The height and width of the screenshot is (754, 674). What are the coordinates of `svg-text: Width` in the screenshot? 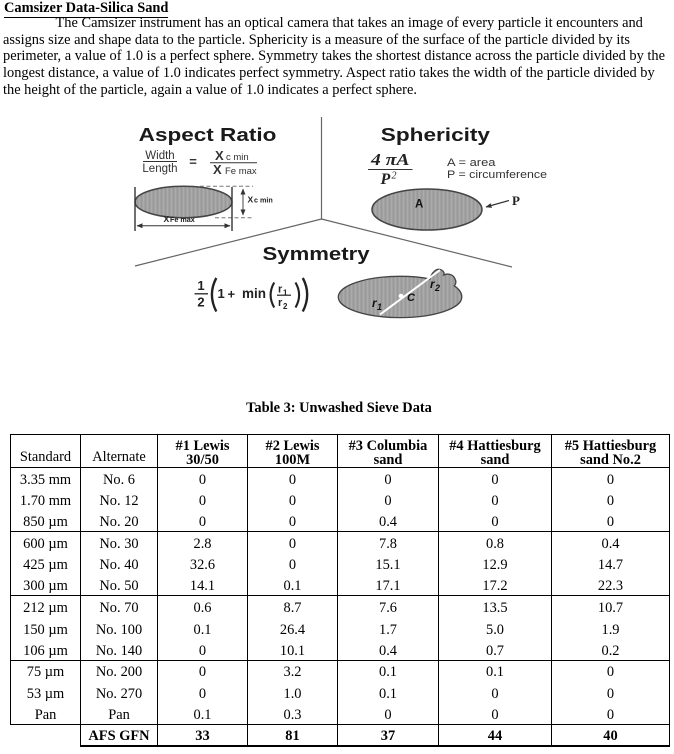 It's located at (159, 156).